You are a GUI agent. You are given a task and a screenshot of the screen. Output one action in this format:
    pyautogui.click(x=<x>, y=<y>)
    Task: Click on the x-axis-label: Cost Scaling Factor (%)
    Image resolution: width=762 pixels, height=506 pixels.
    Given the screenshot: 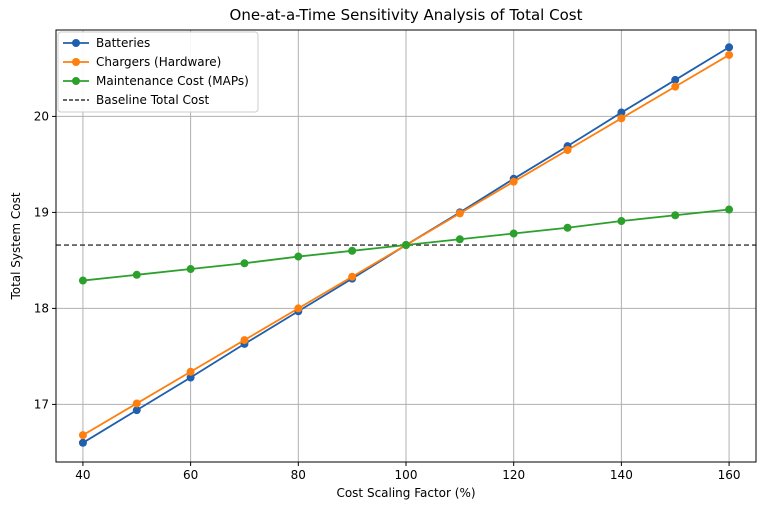 What is the action you would take?
    pyautogui.click(x=405, y=493)
    